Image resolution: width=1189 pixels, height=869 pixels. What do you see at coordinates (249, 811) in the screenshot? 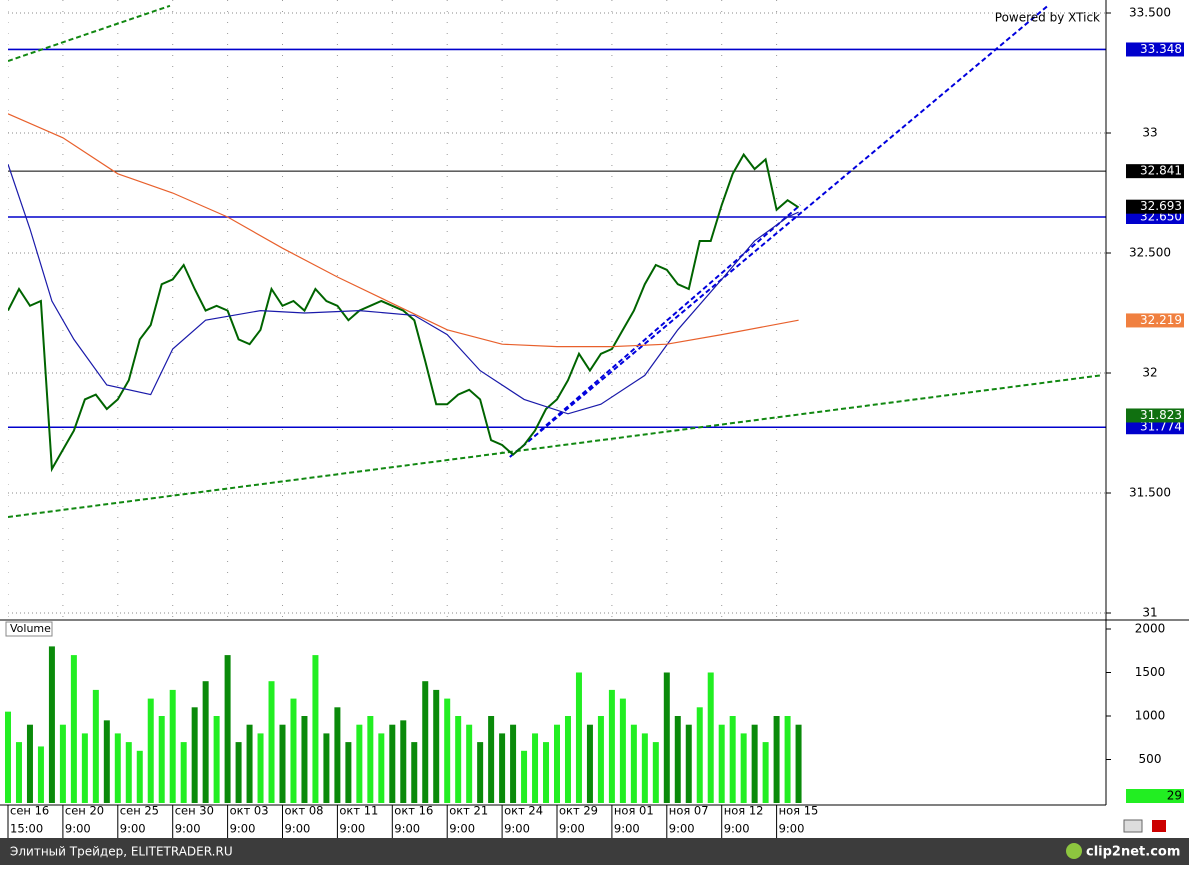
I see `x-tick-label: окт 03` at bounding box center [249, 811].